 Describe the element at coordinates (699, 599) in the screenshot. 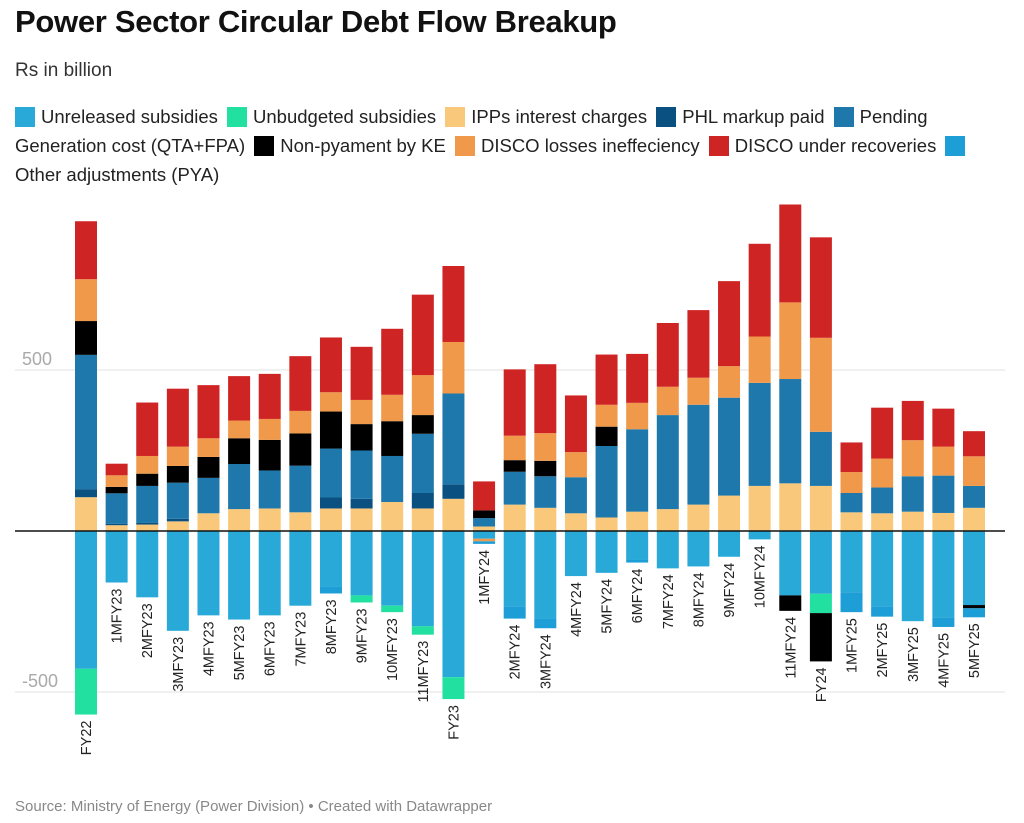

I see `x-tick-label: 8MFY24` at that location.